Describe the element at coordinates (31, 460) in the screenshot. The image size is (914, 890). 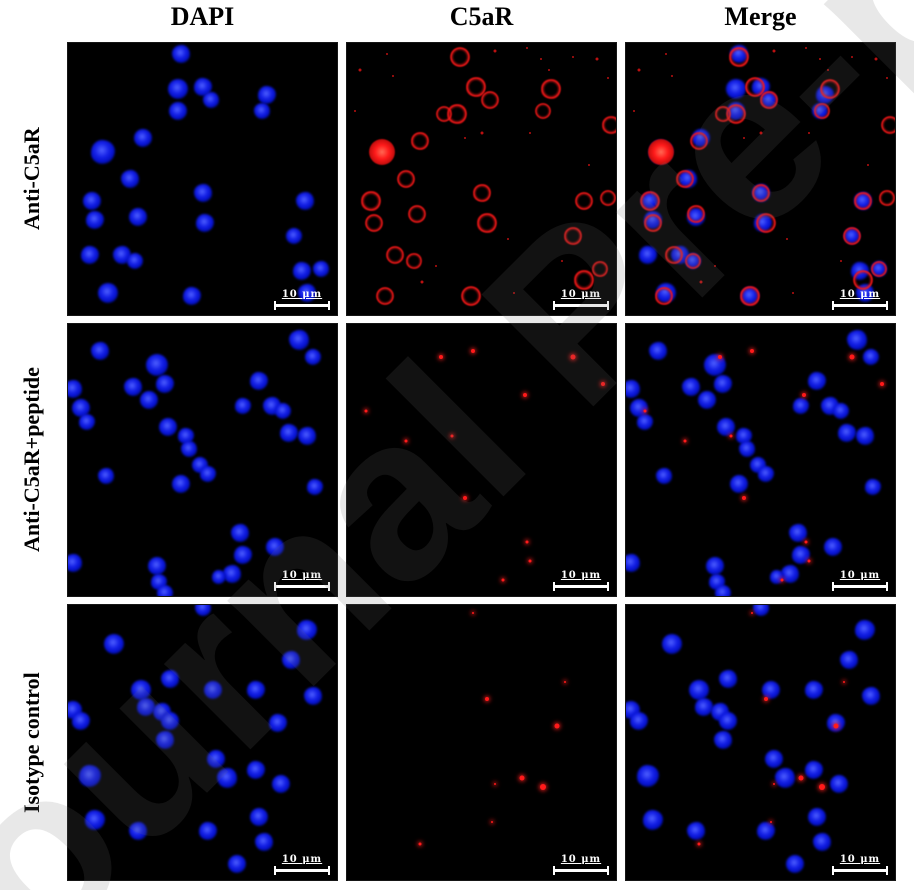
I see `row-label-anti-c5ar-peptide: Anti-C5aR+peptide` at that location.